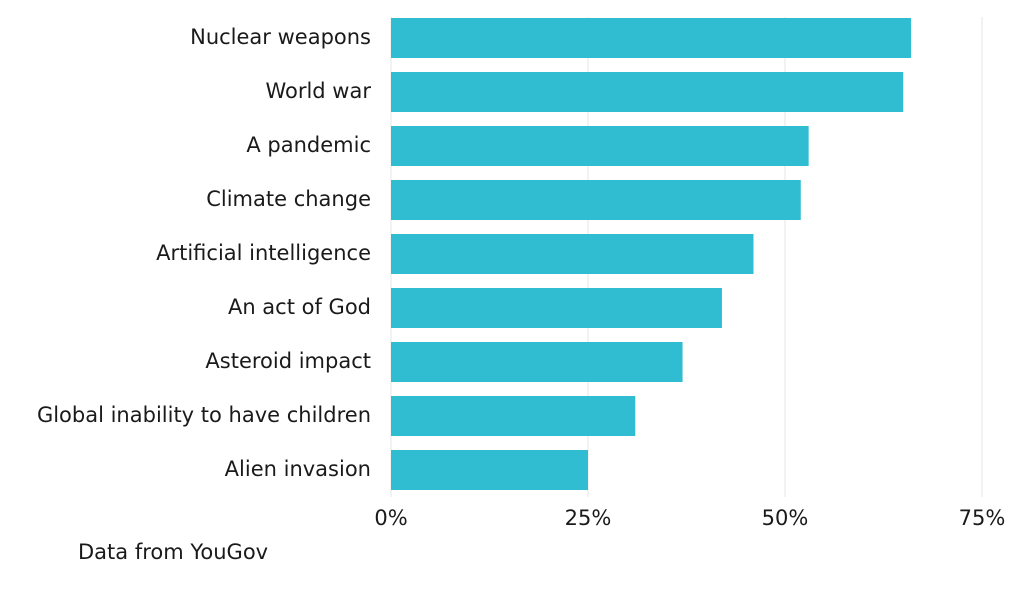  What do you see at coordinates (308, 145) in the screenshot?
I see `y-tick-label: A pandemic` at bounding box center [308, 145].